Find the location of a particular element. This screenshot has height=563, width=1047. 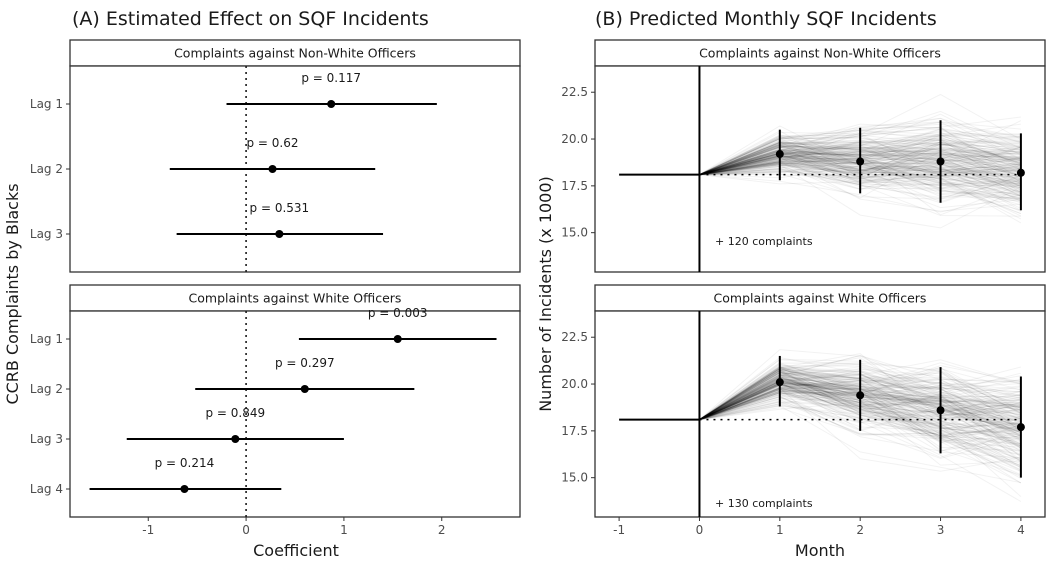

chart-b-x-axis-title: Month is located at coordinates (820, 550).